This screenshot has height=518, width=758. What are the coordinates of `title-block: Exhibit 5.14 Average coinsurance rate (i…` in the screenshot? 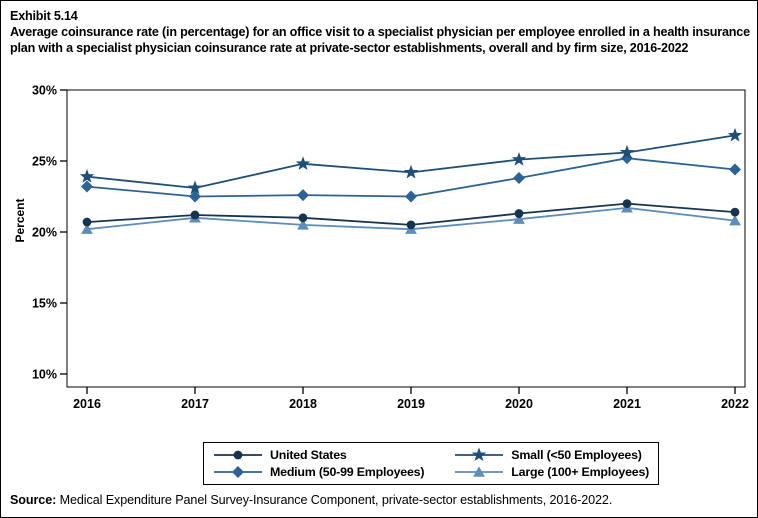 It's located at (382, 32).